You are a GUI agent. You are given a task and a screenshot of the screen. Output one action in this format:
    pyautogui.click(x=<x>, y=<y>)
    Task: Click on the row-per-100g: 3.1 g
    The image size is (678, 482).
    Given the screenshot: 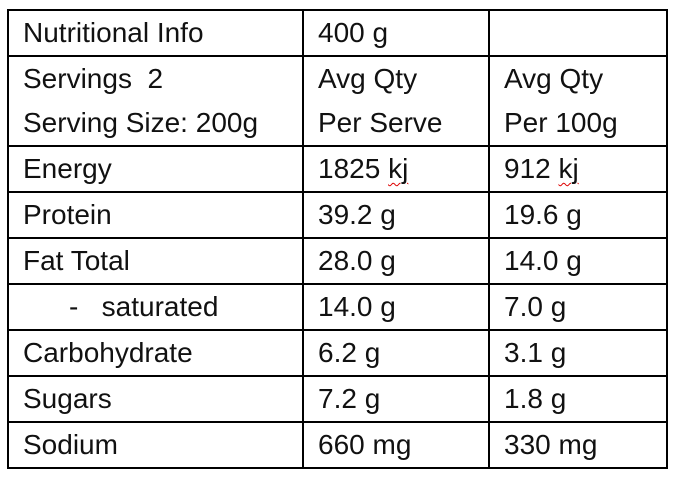 What is the action you would take?
    pyautogui.click(x=578, y=353)
    